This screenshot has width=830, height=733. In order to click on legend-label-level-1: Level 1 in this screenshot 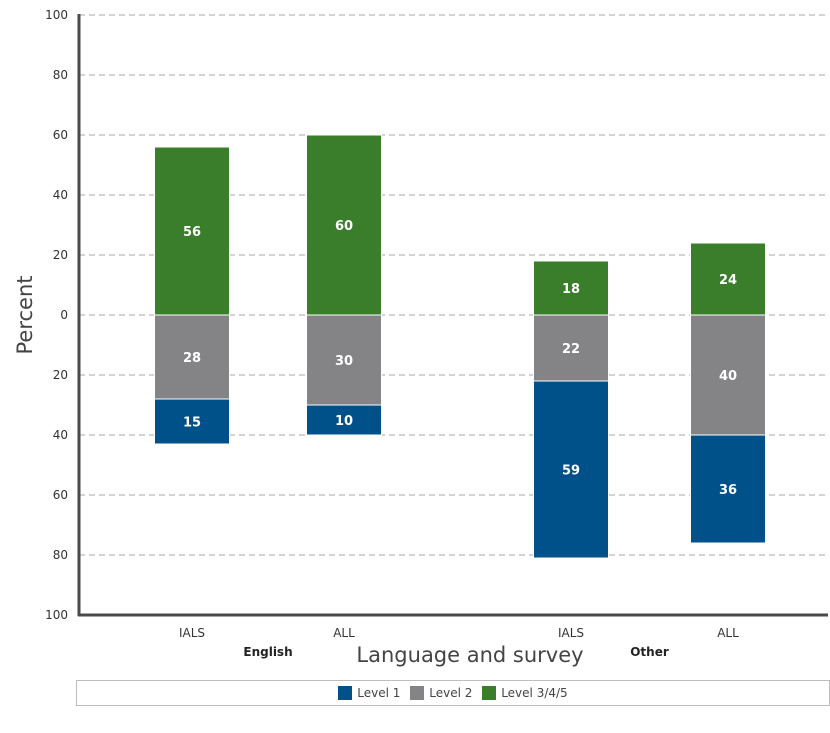, I will do `click(379, 692)`.